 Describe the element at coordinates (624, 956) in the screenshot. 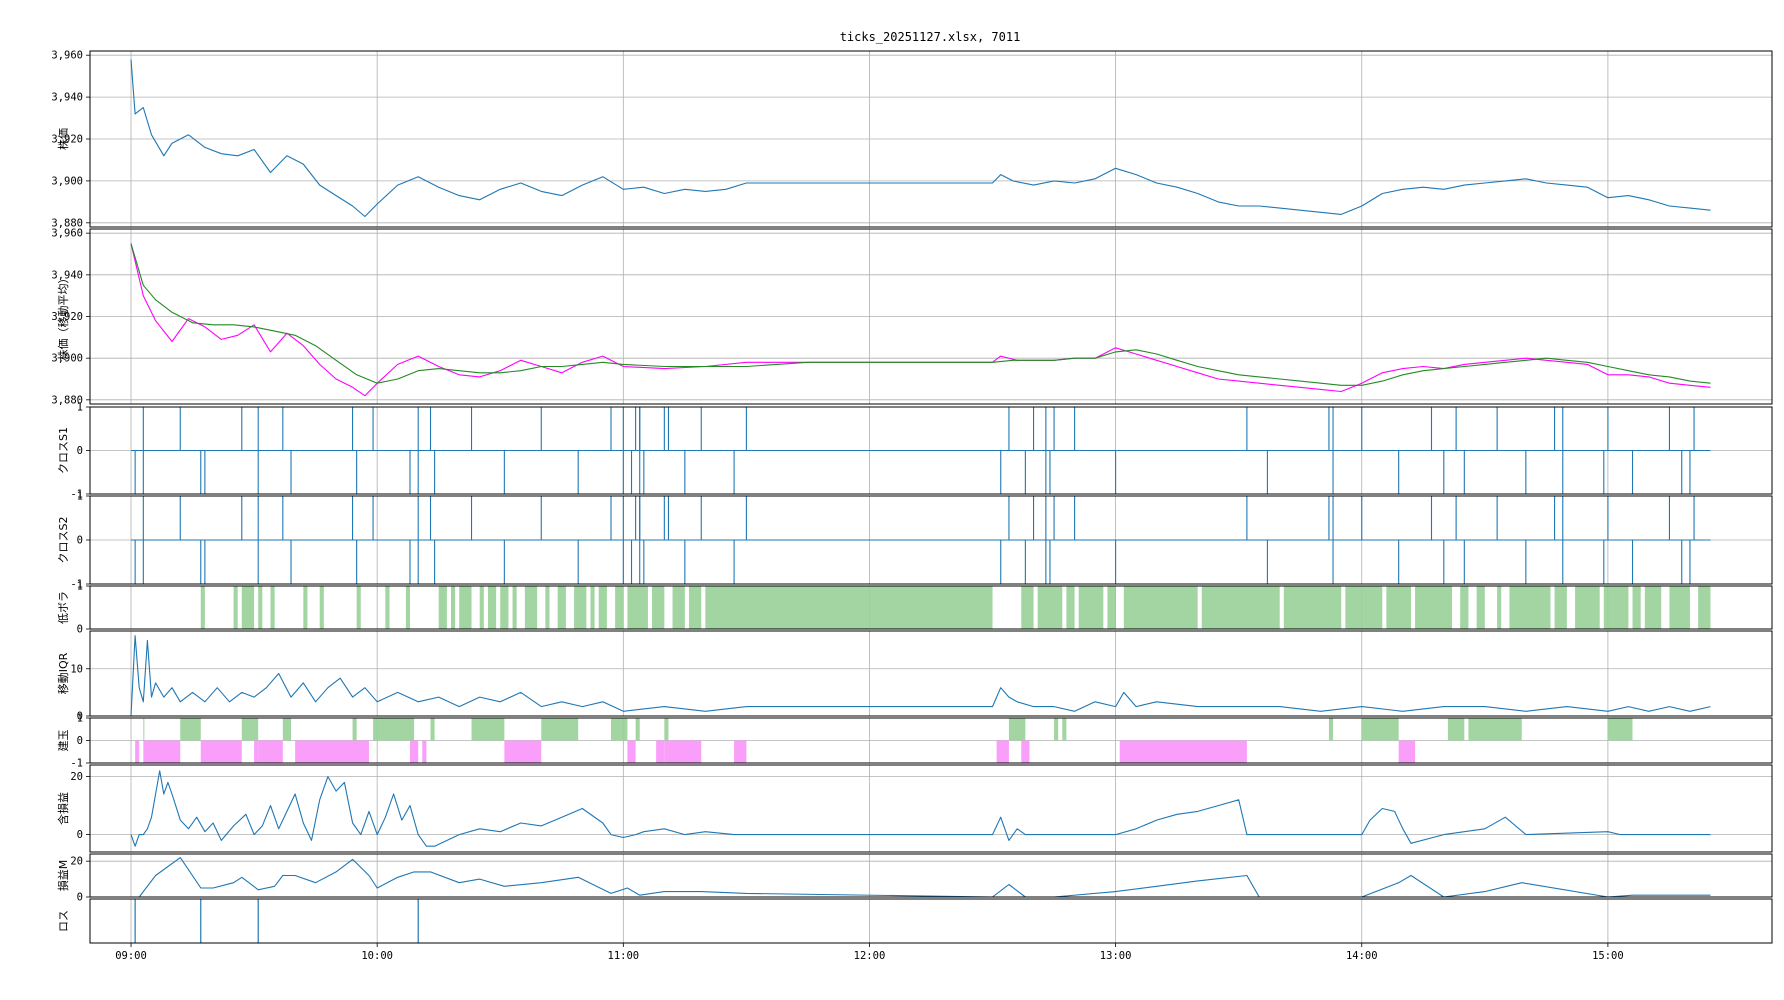

I see `x-tick-label: 11:00` at that location.